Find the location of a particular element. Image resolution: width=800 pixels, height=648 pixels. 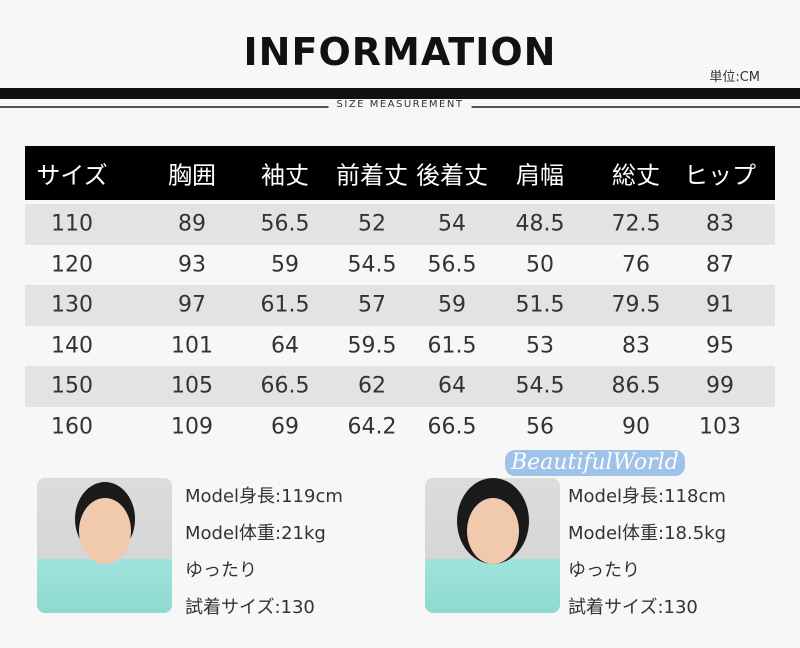

table-cell: 76 is located at coordinates (636, 265).